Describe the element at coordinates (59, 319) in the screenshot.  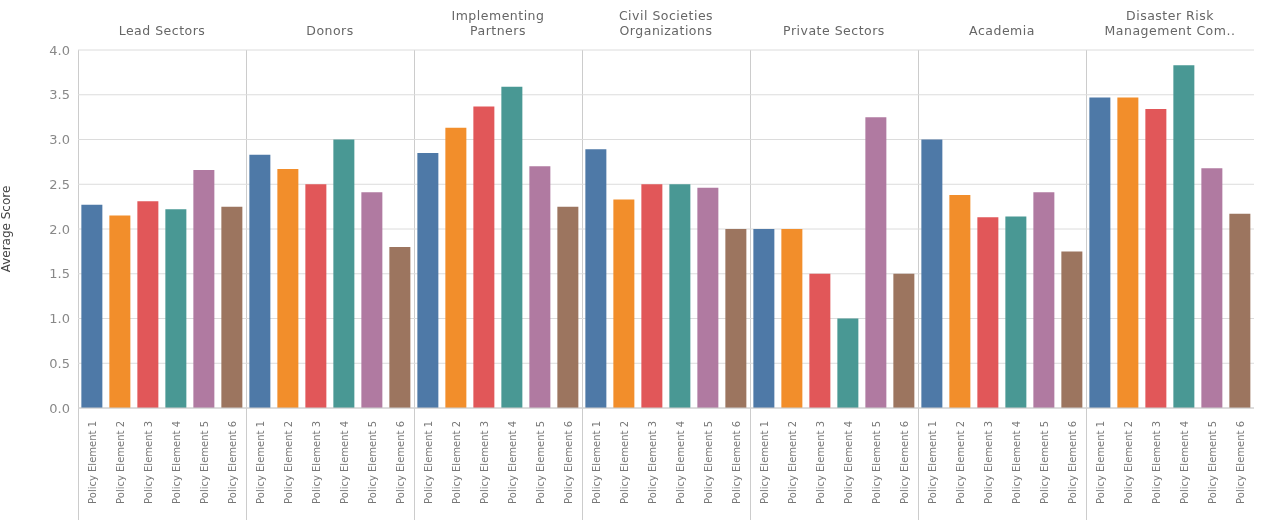
I see `y-tick-label: 1.0` at that location.